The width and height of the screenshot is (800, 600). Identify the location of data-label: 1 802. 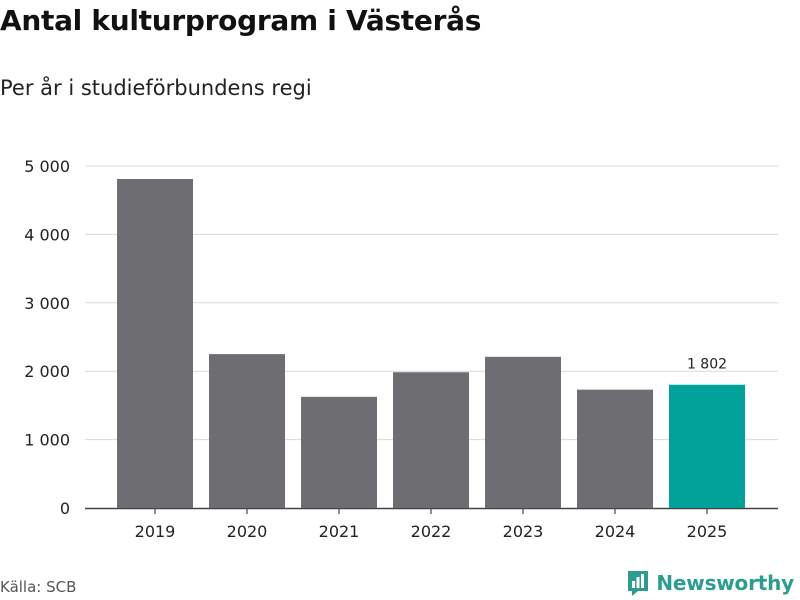
(707, 365).